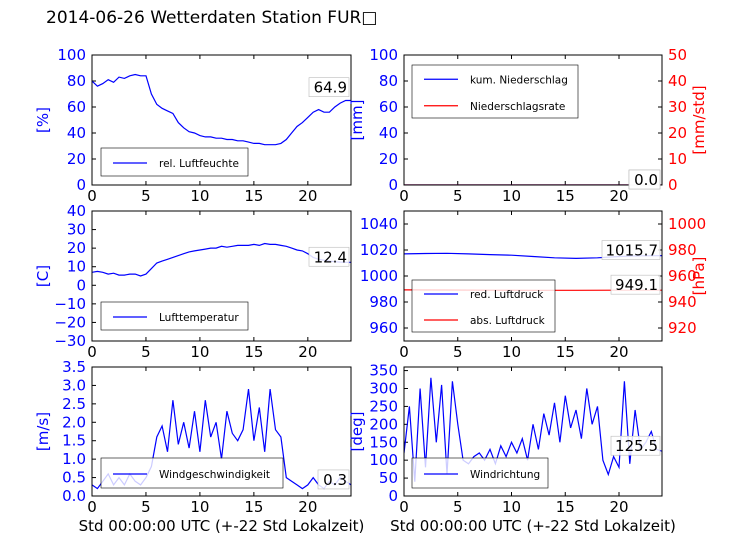 Image resolution: width=736 pixels, height=552 pixels. I want to click on y-tick-label: 50, so click(388, 478).